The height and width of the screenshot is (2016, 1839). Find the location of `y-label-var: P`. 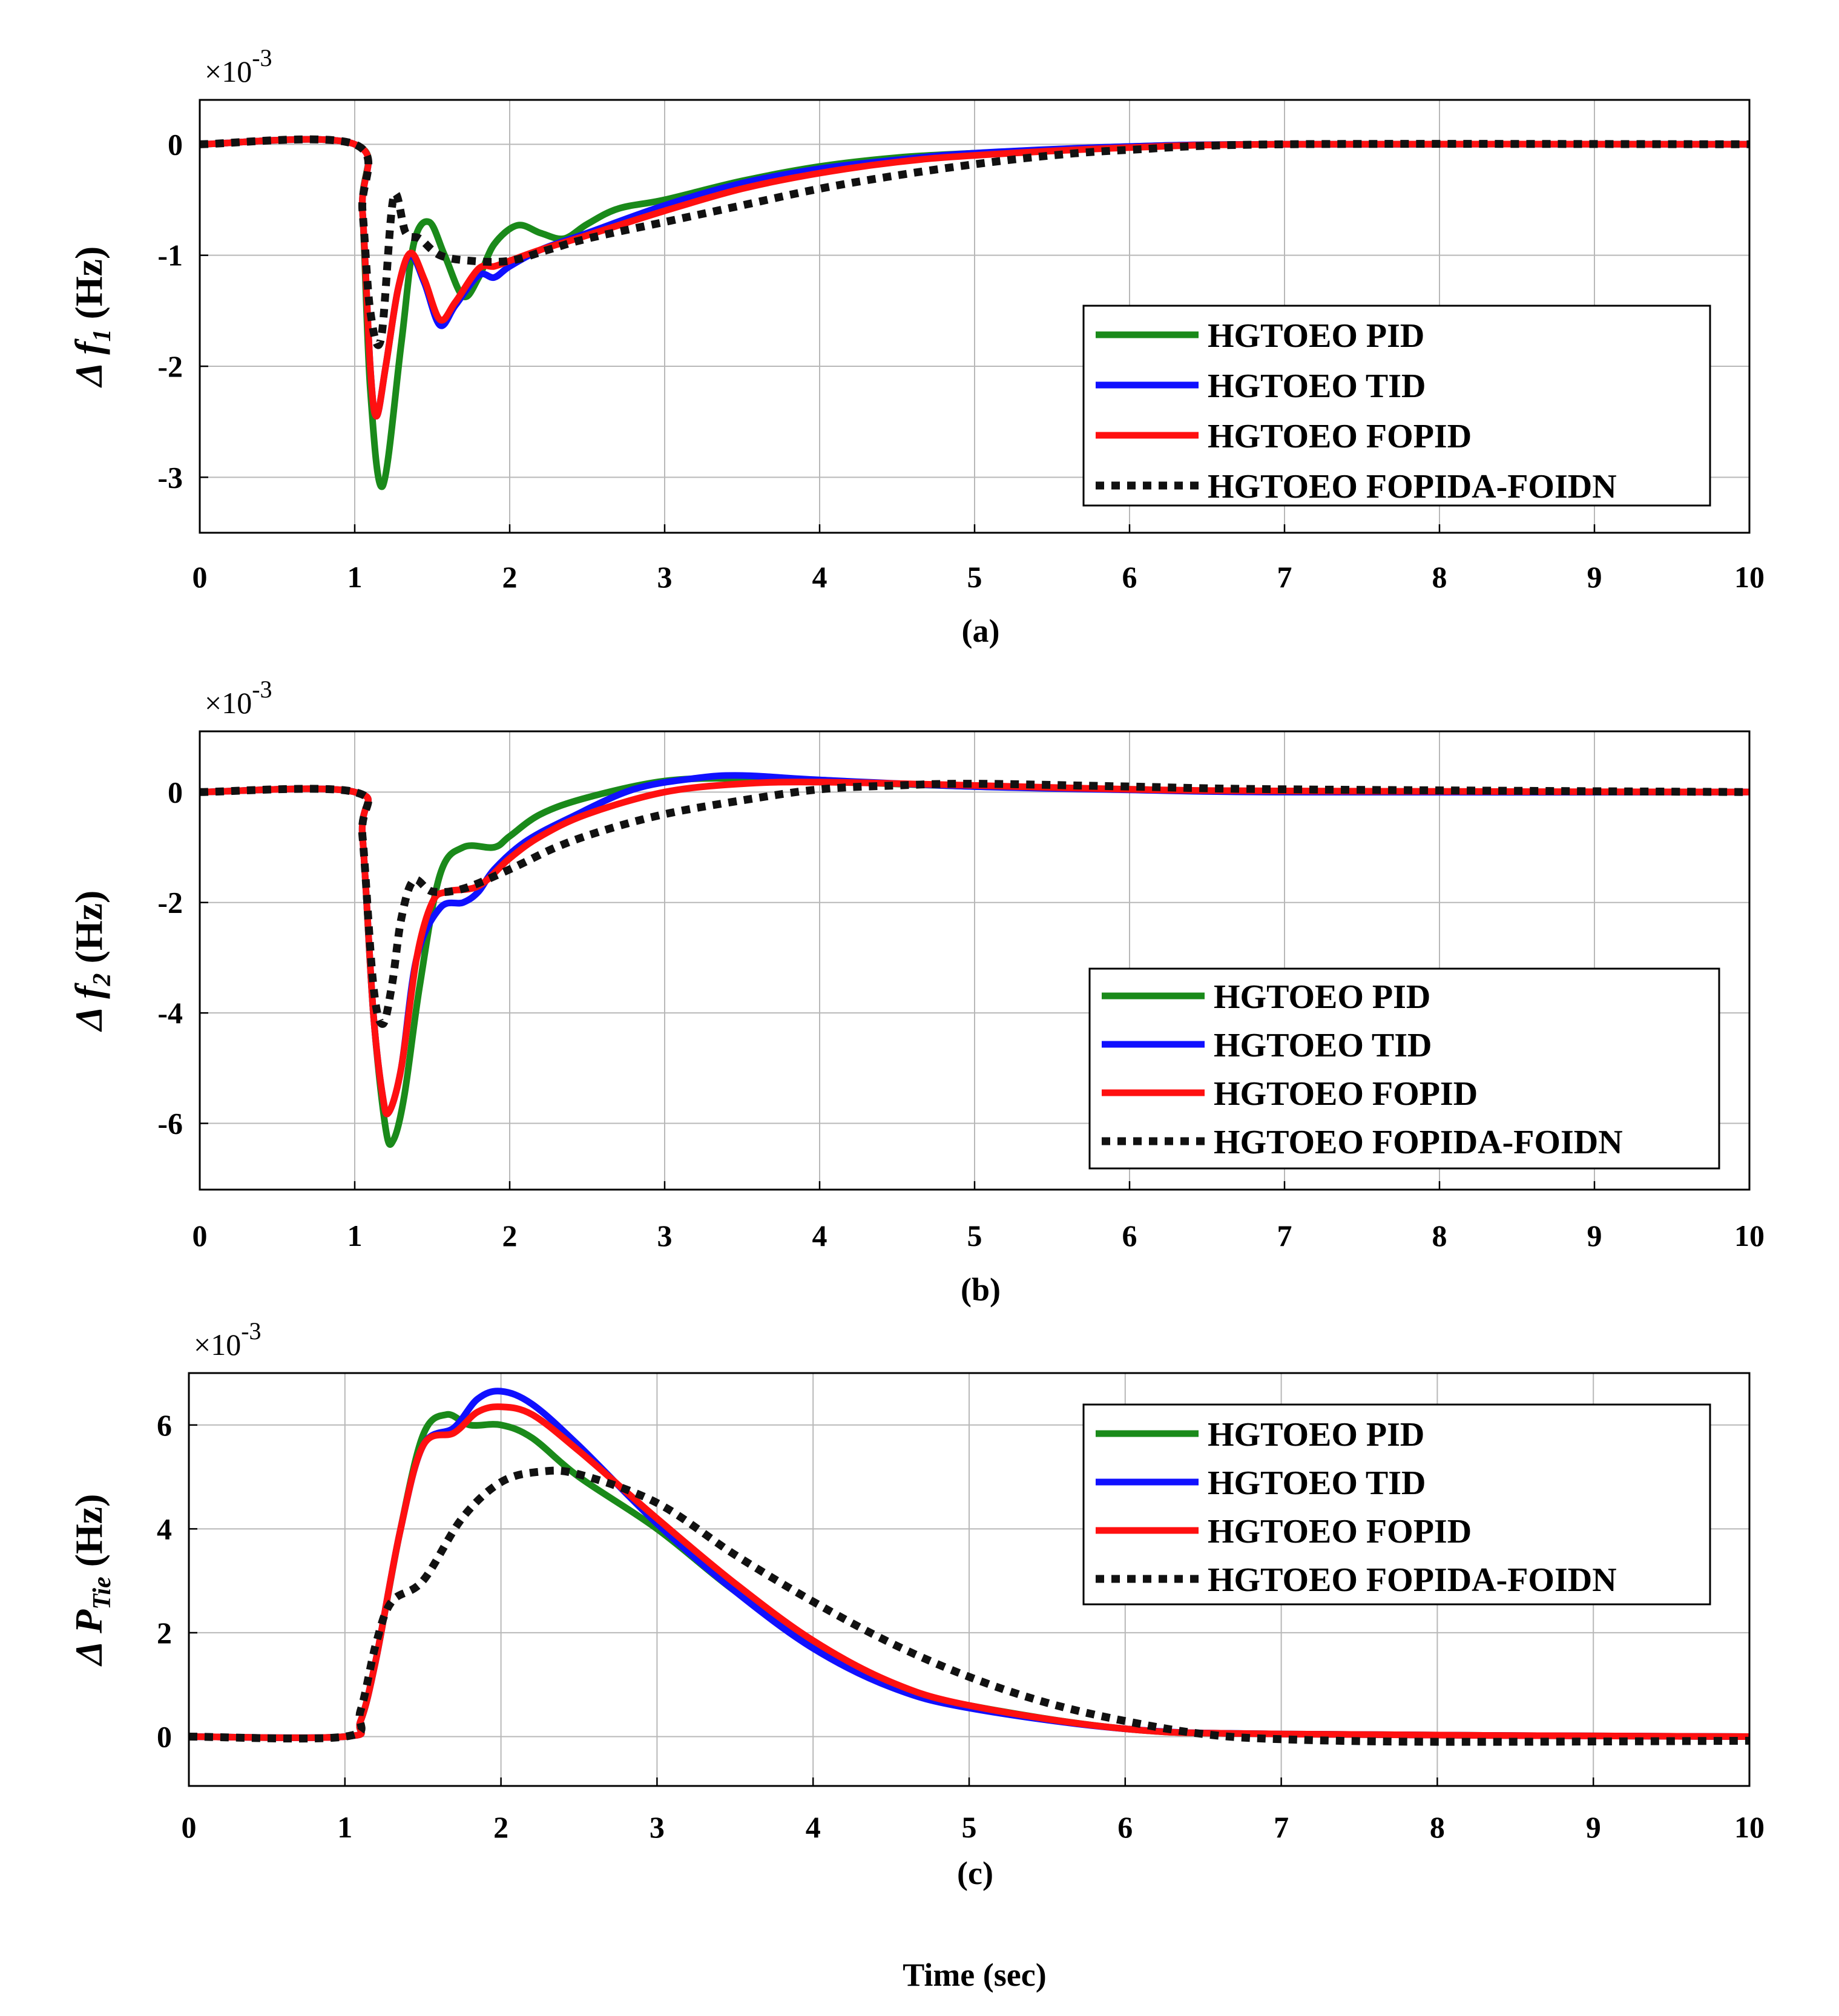

y-label-var: P is located at coordinates (88, 1622).